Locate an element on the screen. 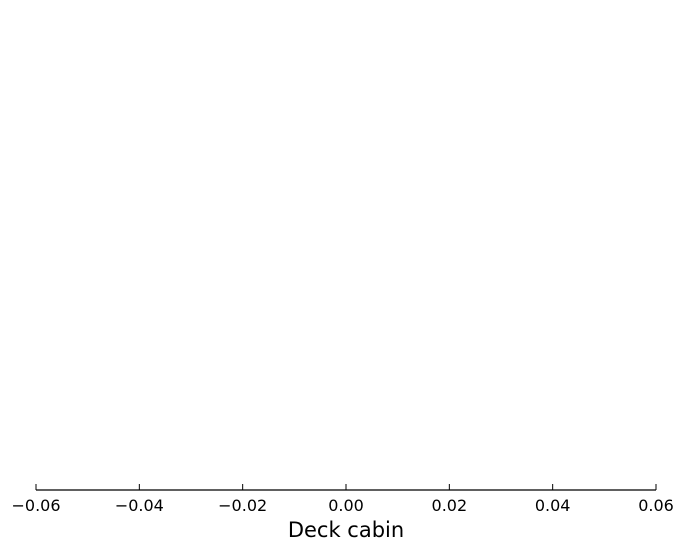  x-axis-label: Deck cabin is located at coordinates (346, 530).